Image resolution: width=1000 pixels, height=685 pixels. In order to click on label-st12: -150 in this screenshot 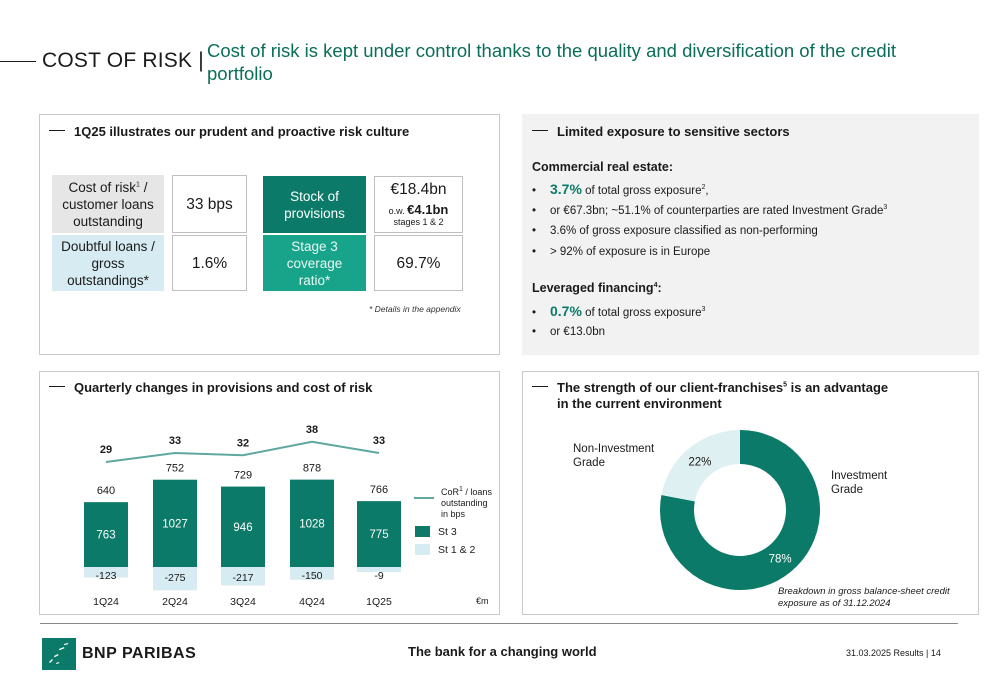, I will do `click(311, 576)`.